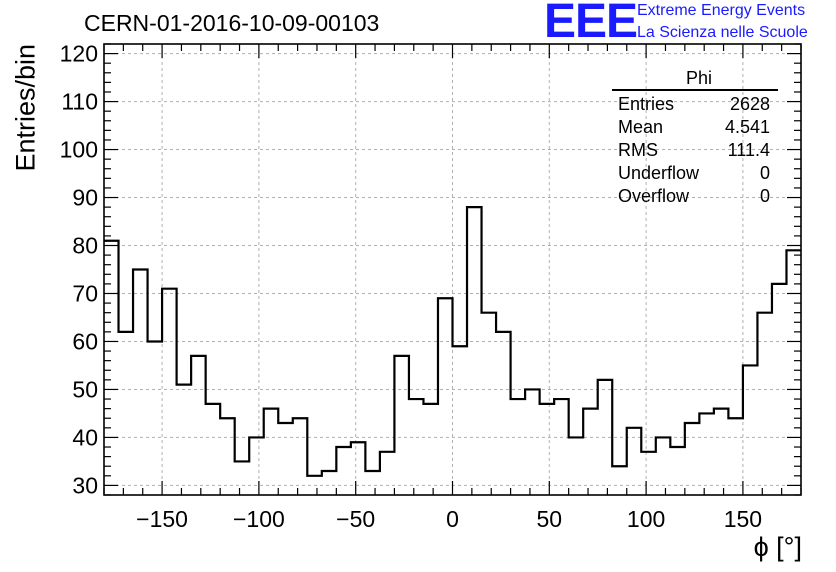 The image size is (836, 572). I want to click on x-tick-label: 100, so click(646, 519).